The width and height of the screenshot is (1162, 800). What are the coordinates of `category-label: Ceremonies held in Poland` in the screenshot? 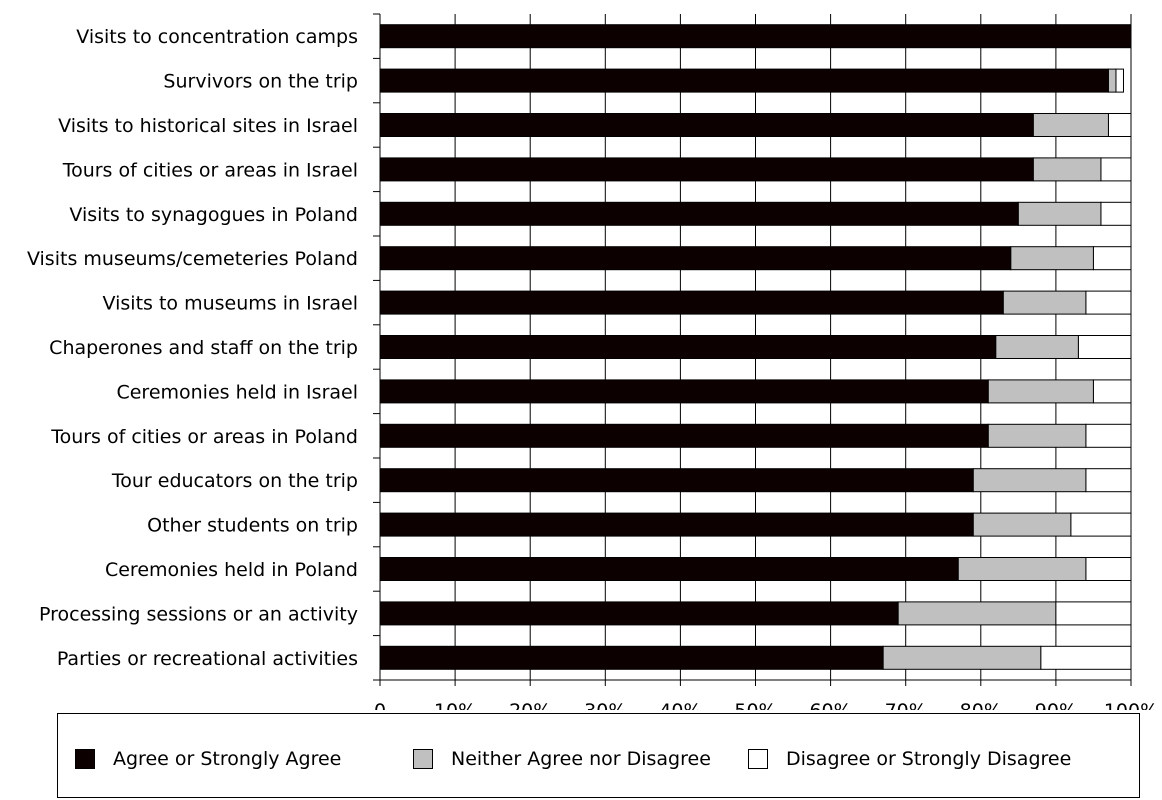 It's located at (231, 570).